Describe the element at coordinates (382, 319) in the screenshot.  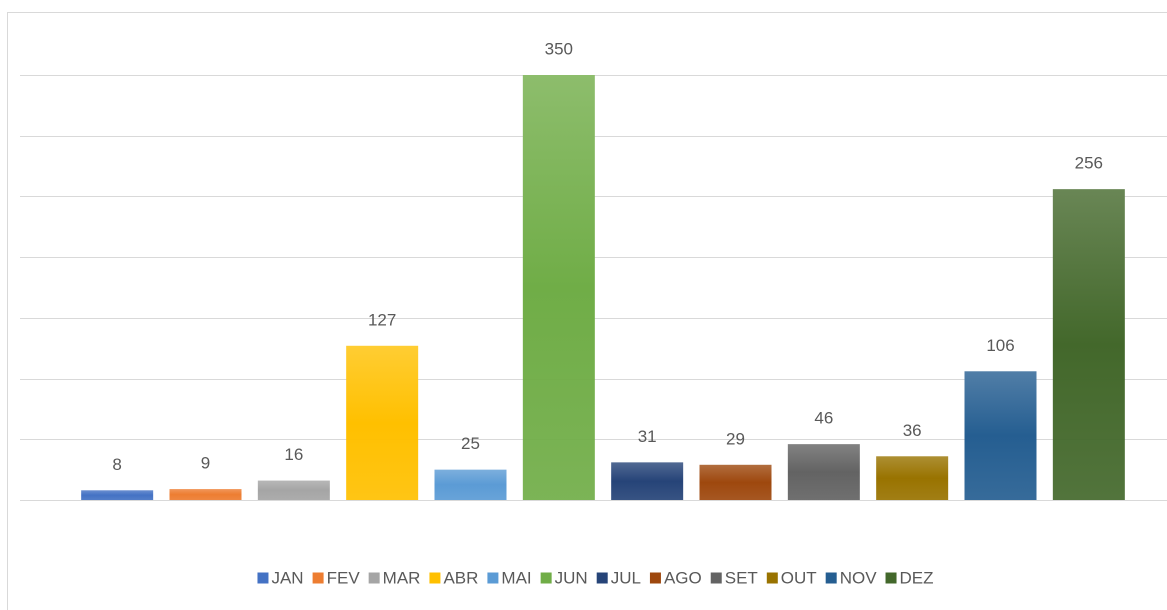
I see `data-label: 127` at that location.